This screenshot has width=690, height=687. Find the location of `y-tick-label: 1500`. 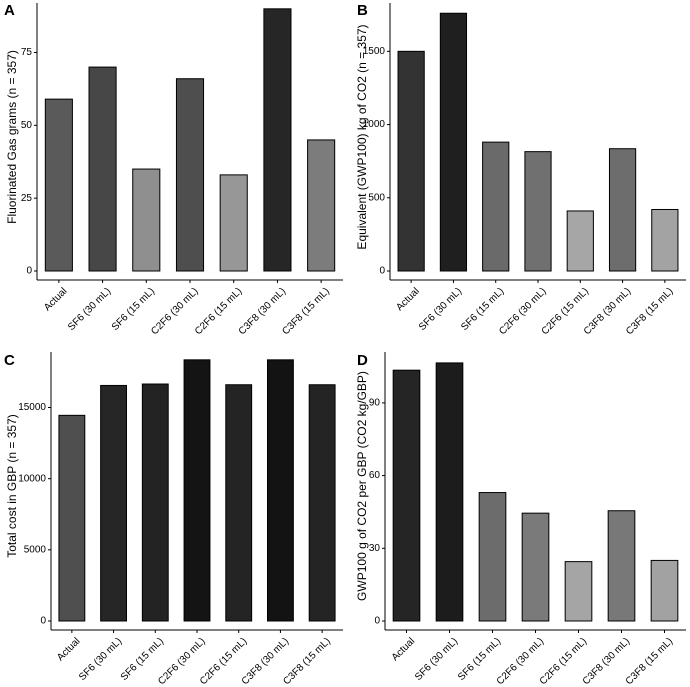

y-tick-label: 1500 is located at coordinates (374, 51).